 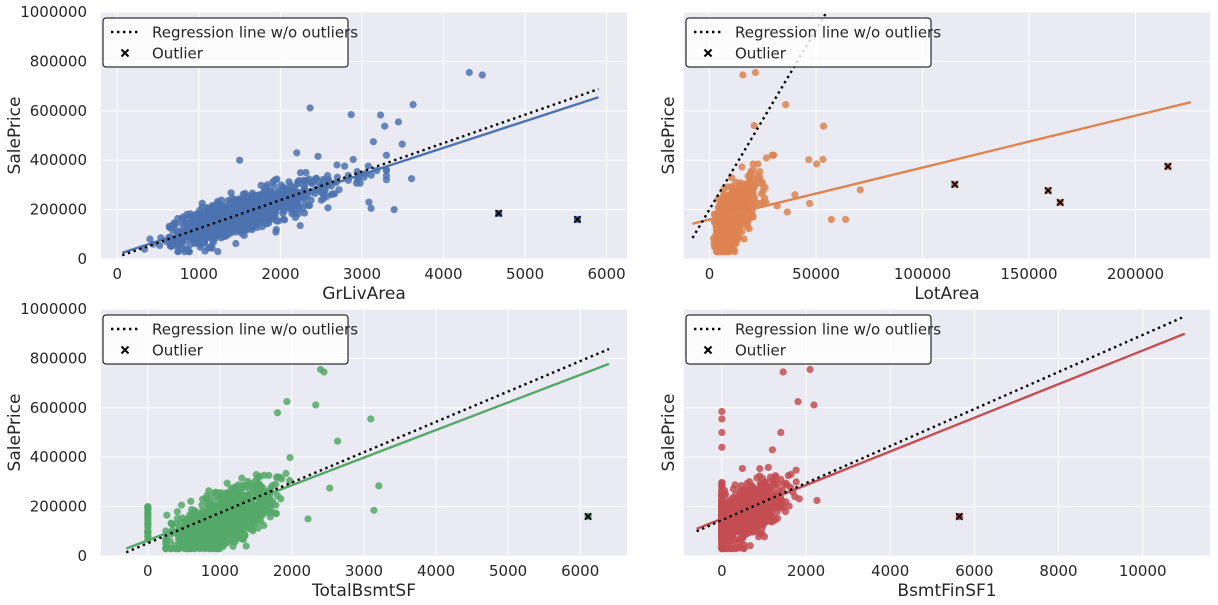 What do you see at coordinates (1028, 274) in the screenshot?
I see `x-tick-label: 150000` at bounding box center [1028, 274].